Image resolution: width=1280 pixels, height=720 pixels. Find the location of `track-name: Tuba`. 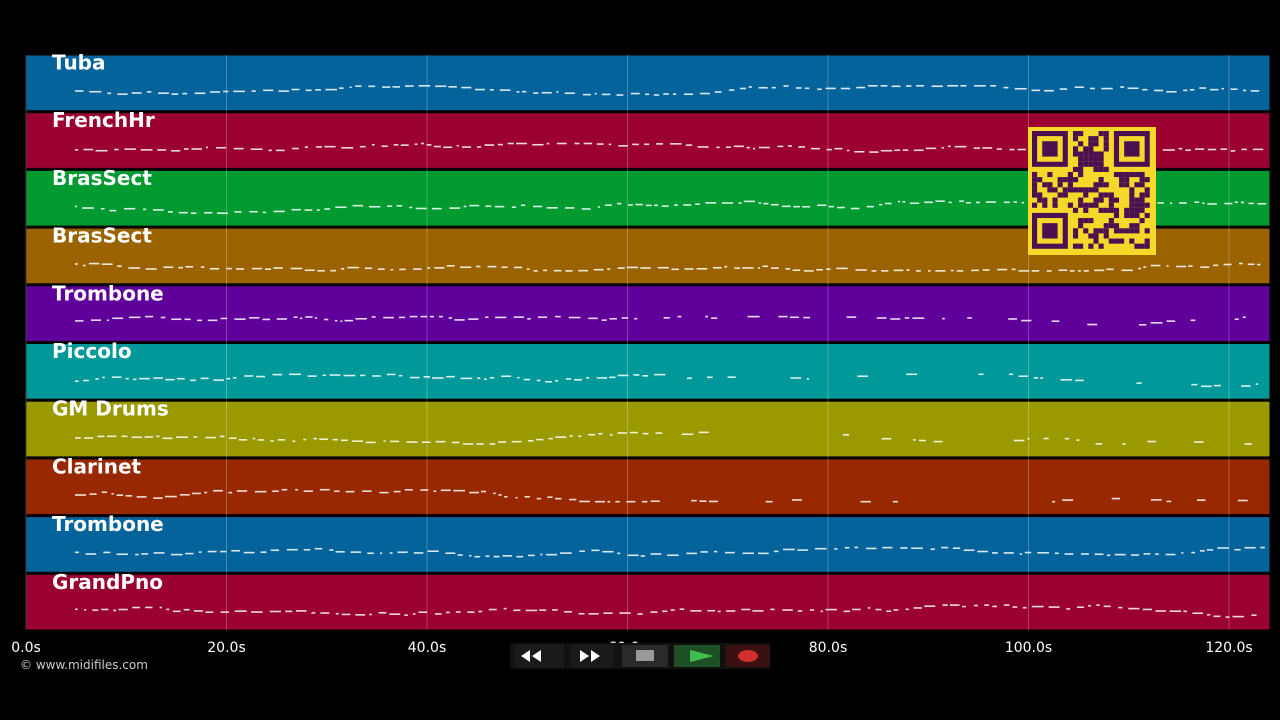

track-name: Tuba is located at coordinates (79, 63).